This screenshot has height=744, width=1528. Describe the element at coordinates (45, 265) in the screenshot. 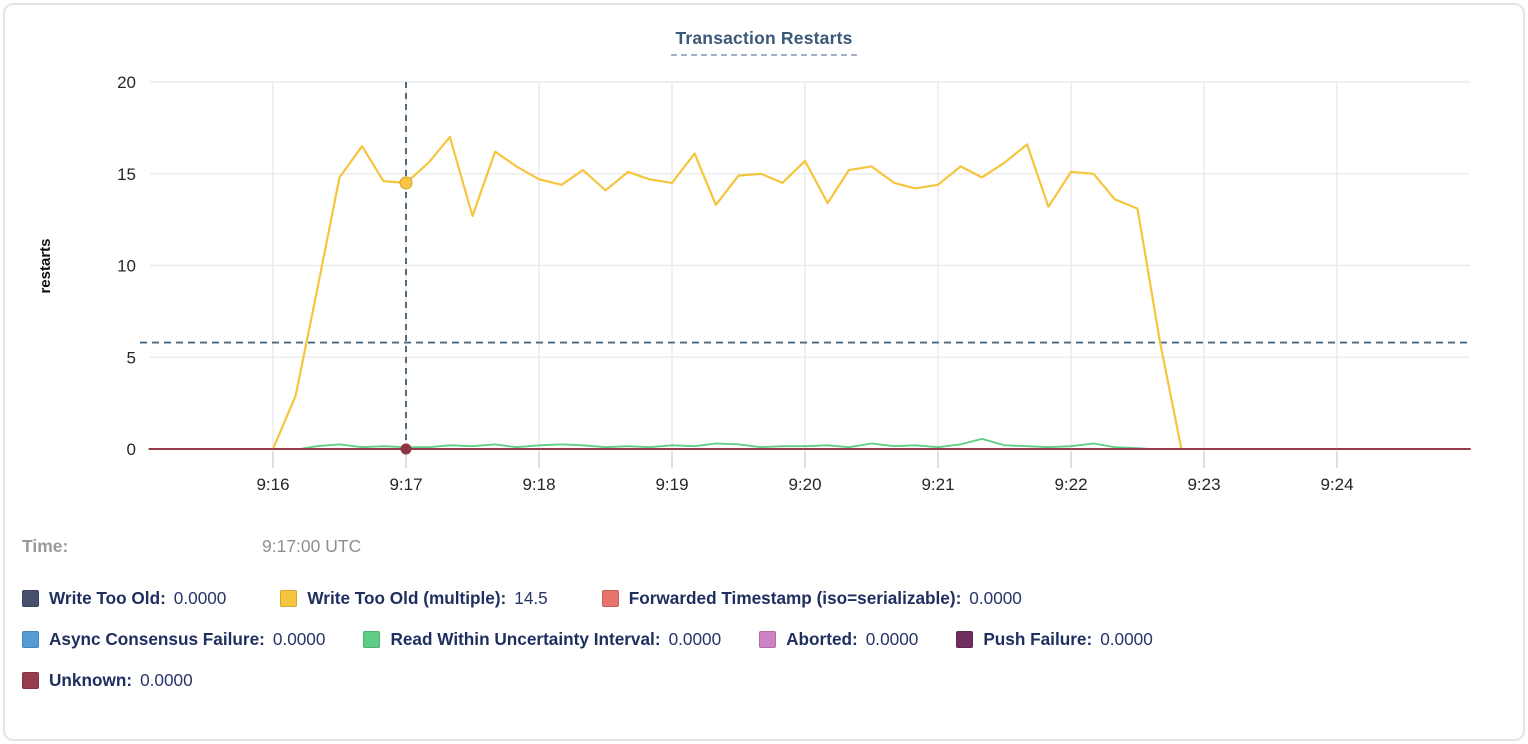

I see `y-axis-title: restarts` at that location.